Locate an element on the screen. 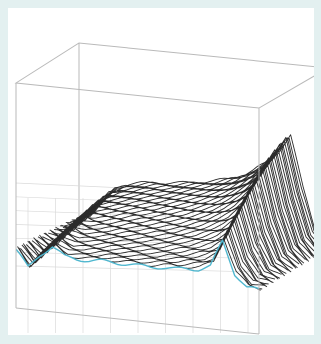  front-trace-line is located at coordinates (137, 264).